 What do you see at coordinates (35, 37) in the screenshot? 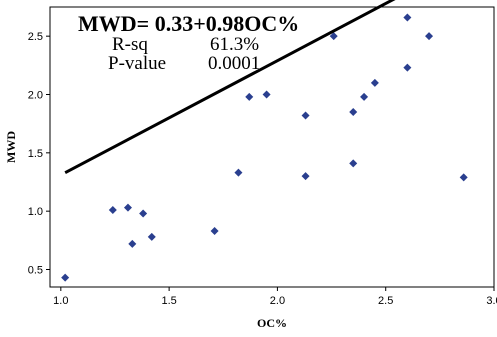
I see `y-tick-label: 2.5` at bounding box center [35, 37].